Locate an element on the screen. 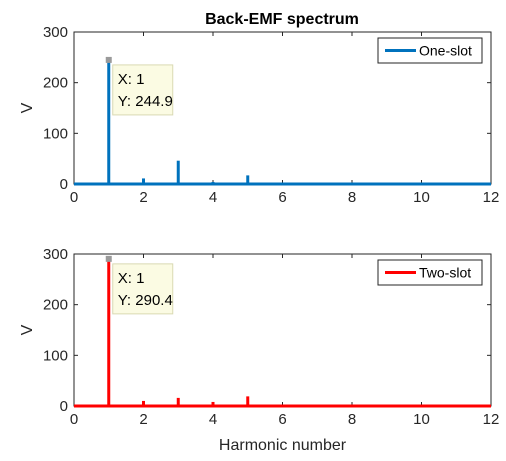 The height and width of the screenshot is (461, 506). chart-title: Back-EMF spectrum is located at coordinates (282, 19).